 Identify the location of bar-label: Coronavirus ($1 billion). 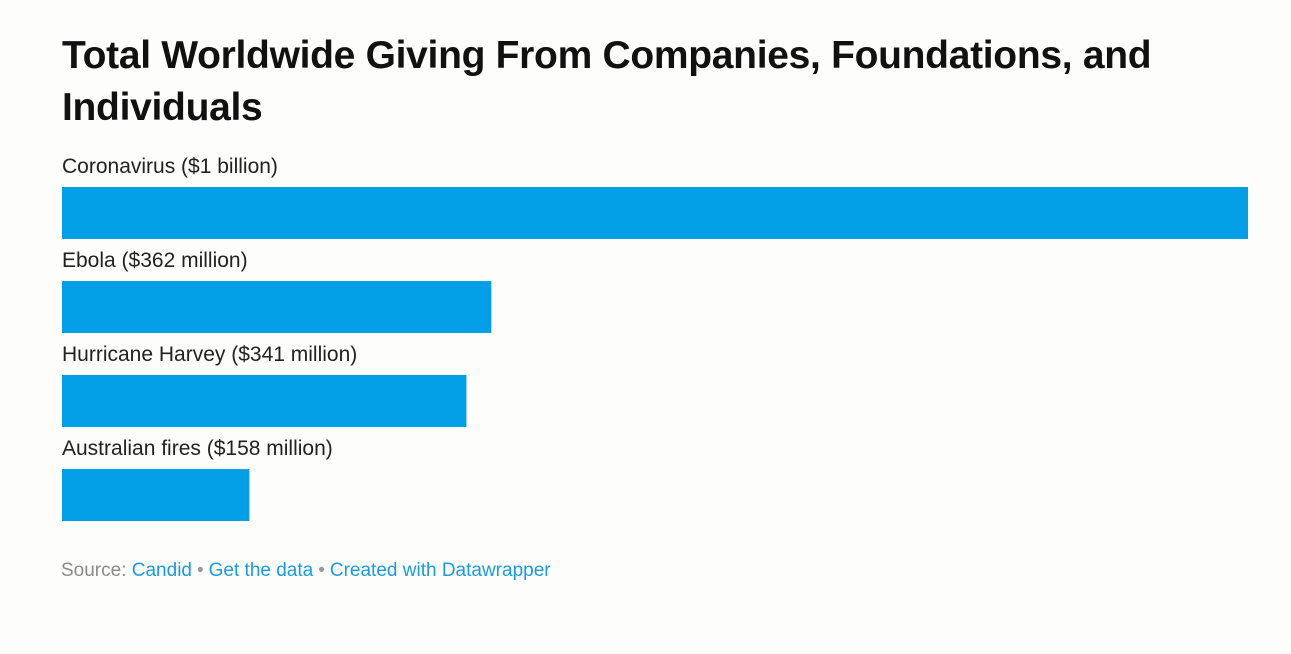
(170, 166).